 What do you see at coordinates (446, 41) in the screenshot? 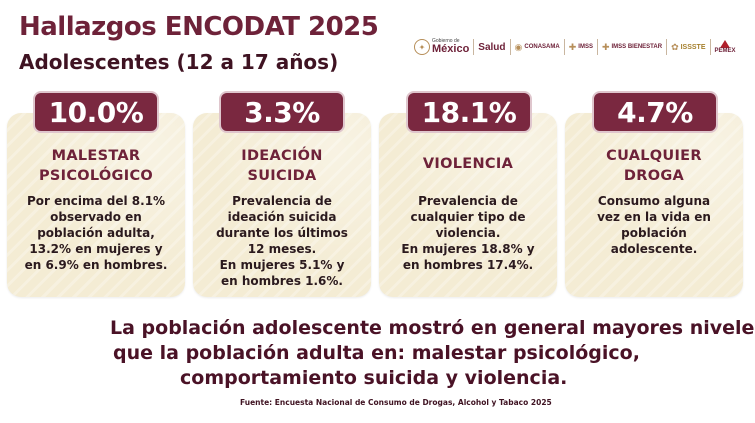
I see `logo-gobierno-small: Gobierno de` at bounding box center [446, 41].